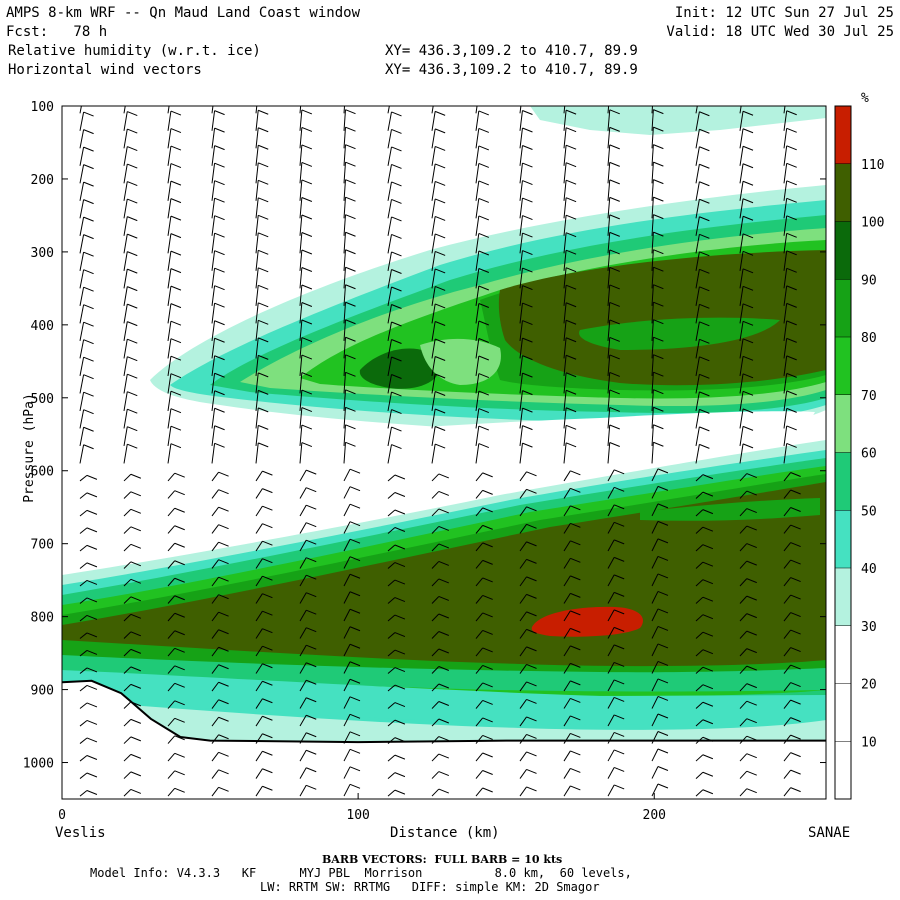 This screenshot has height=900, width=900. I want to click on x-tick-label: 100, so click(357, 815).